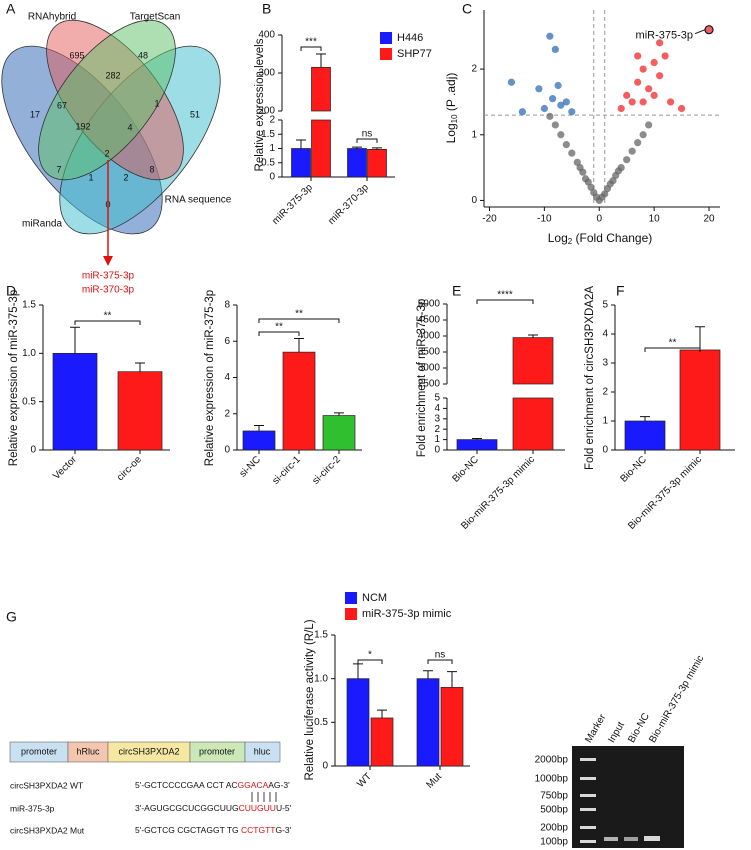  I want to click on venn, so click(111, 127).